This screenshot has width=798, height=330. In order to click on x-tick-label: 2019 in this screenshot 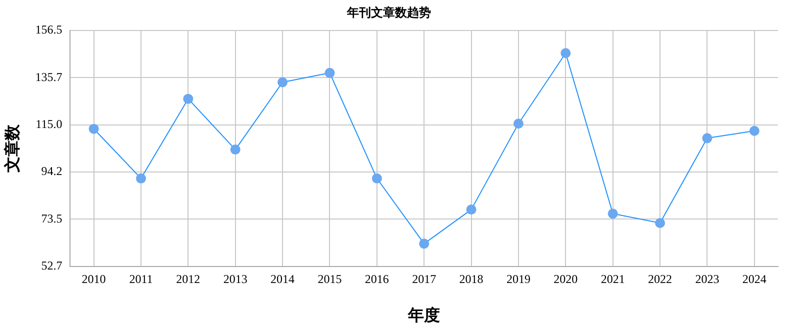, I will do `click(518, 279)`.